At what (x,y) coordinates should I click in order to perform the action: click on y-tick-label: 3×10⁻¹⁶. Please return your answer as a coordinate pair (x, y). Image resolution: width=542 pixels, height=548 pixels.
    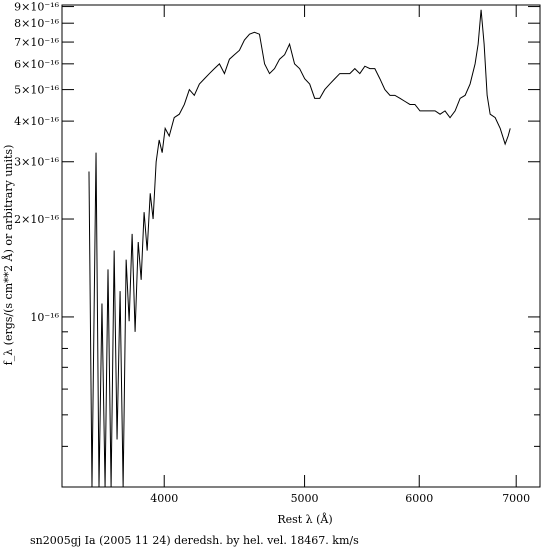
    Looking at the image, I should click on (36, 162).